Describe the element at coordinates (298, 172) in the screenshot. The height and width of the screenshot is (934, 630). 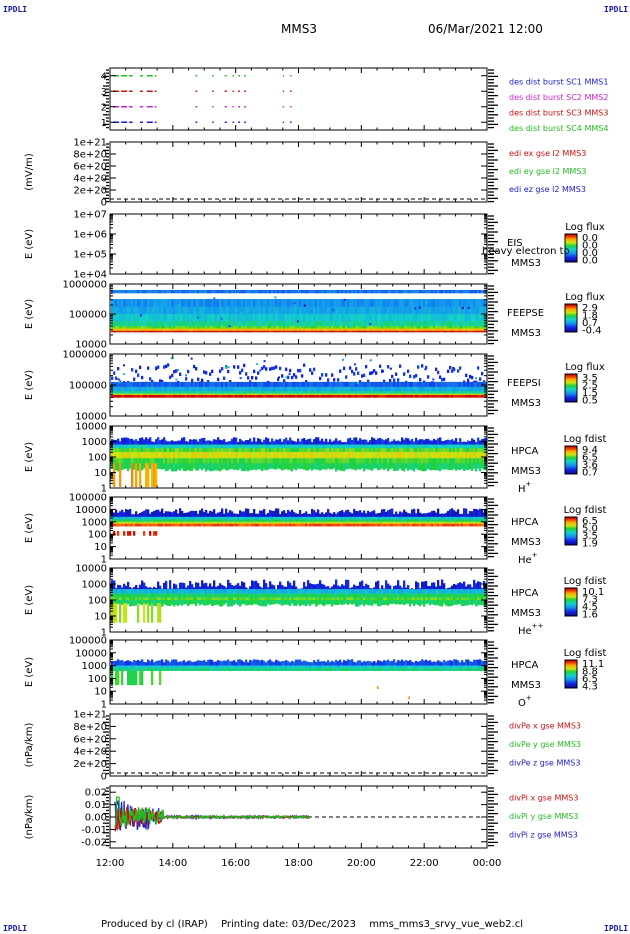
I see `panel-frame` at that location.